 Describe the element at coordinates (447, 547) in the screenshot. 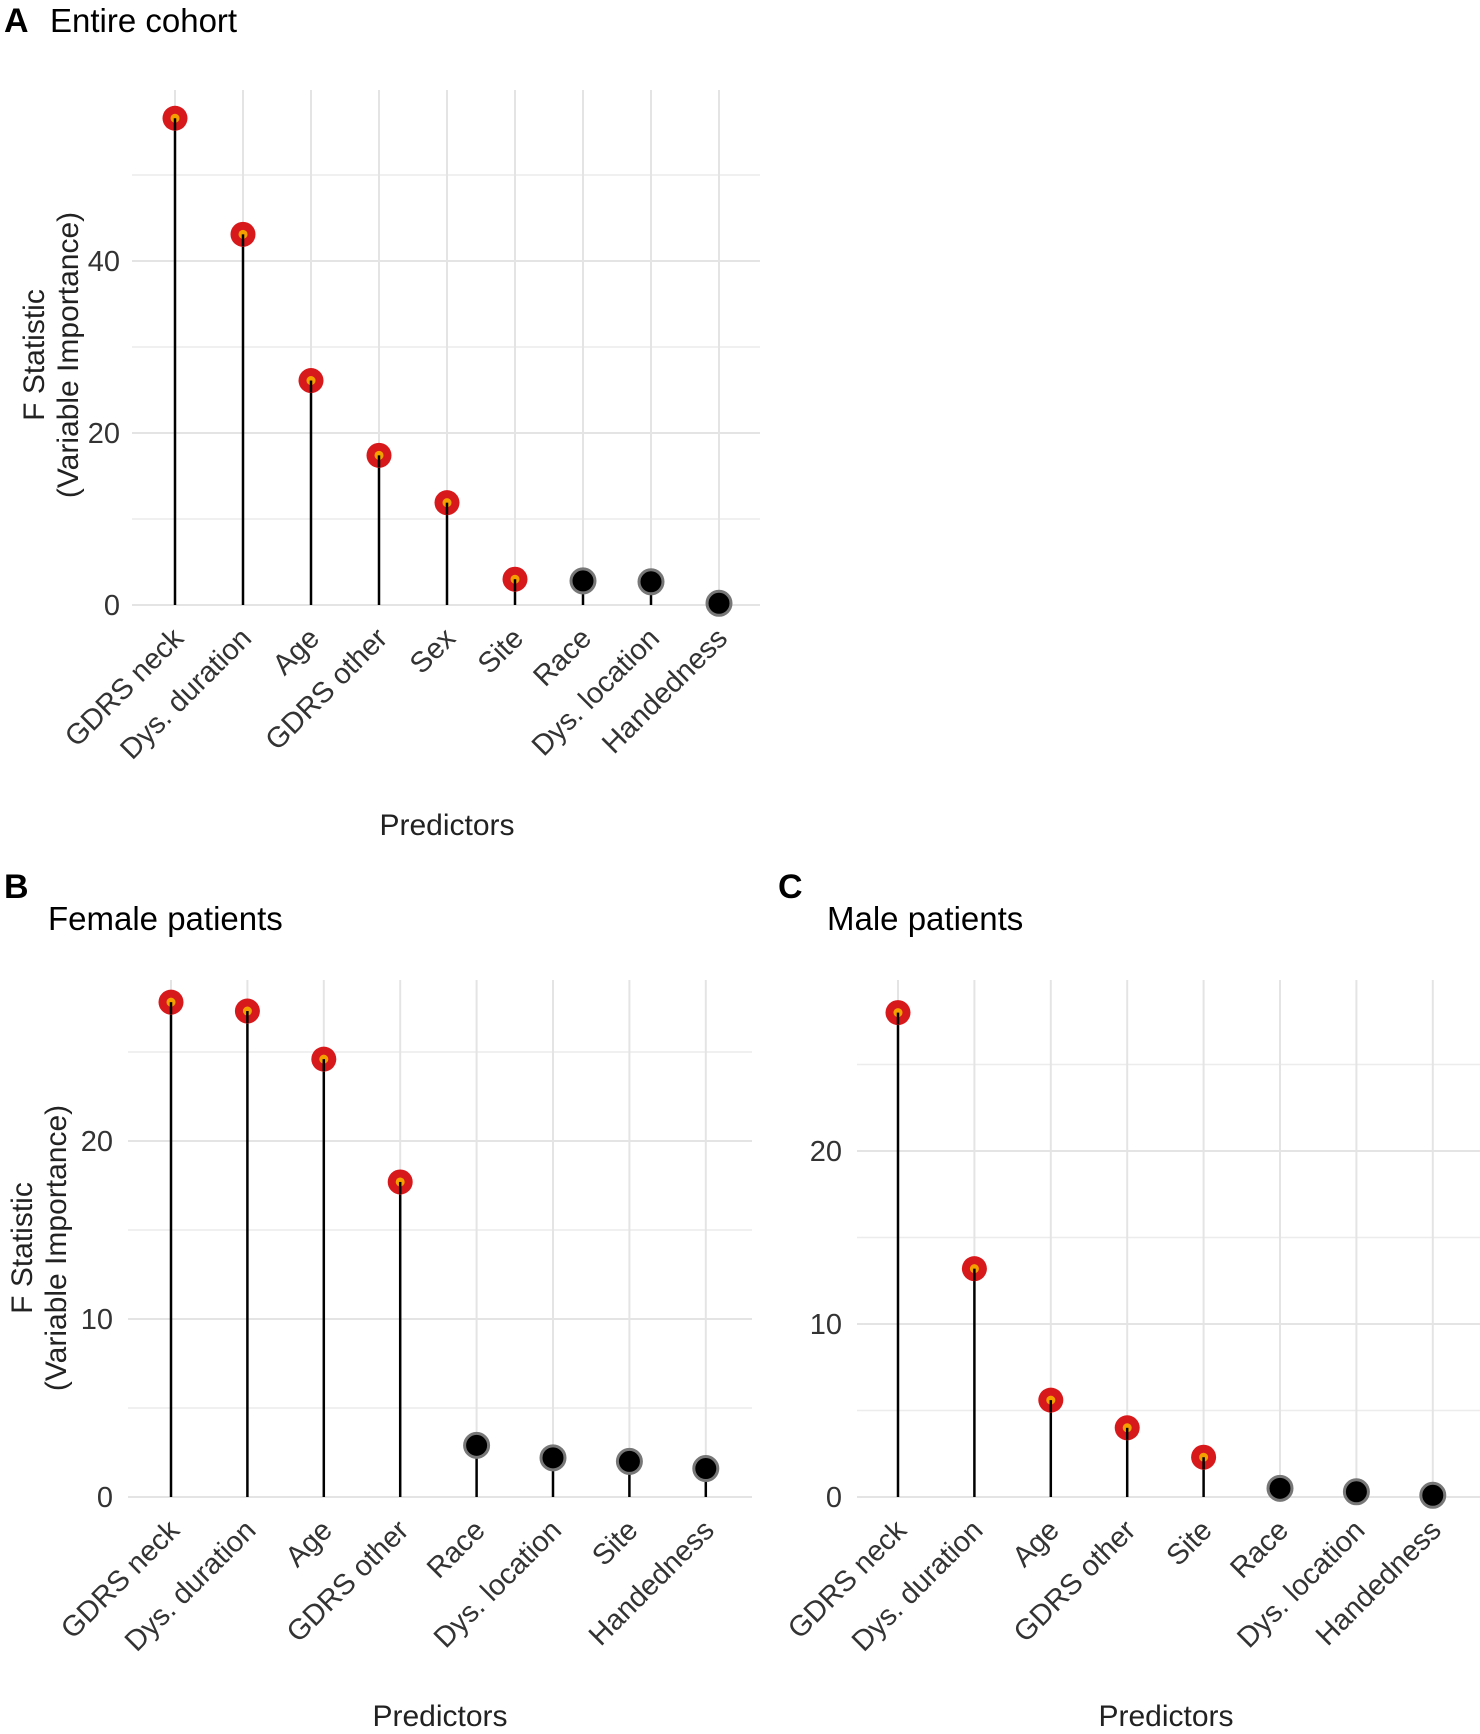

I see `lollipop-sex` at that location.